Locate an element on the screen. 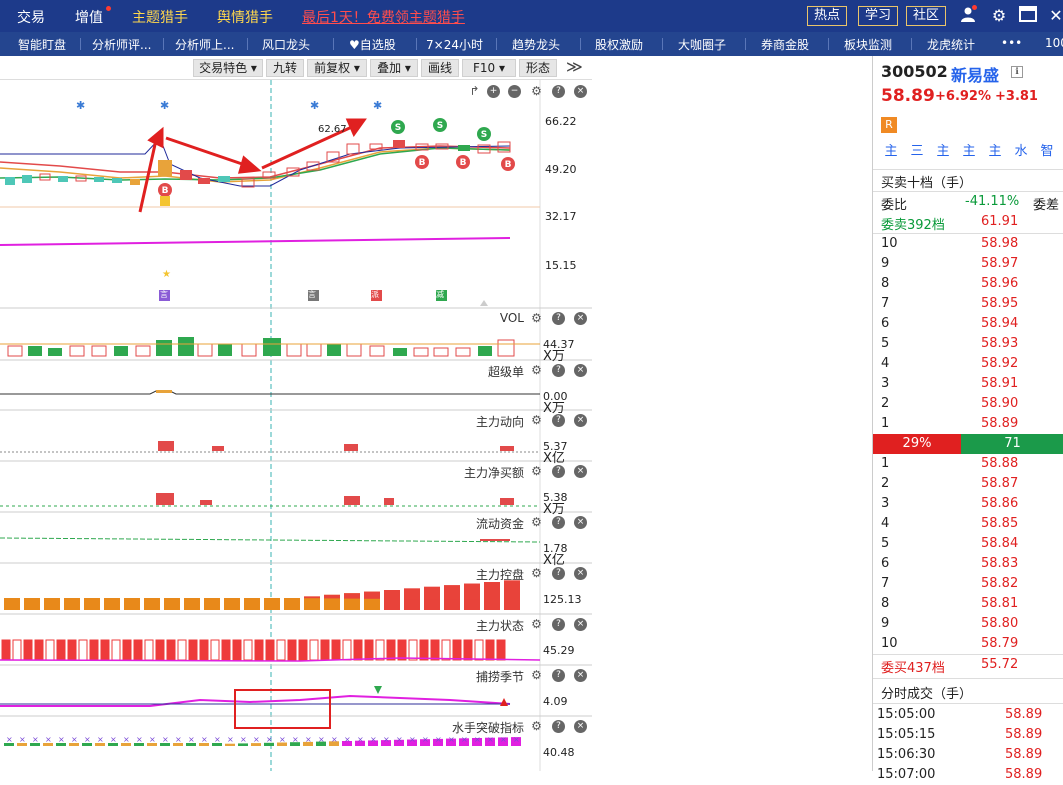 The width and height of the screenshot is (1063, 785). promo-link: 最后1天！免费领主题猎手 is located at coordinates (383, 18).